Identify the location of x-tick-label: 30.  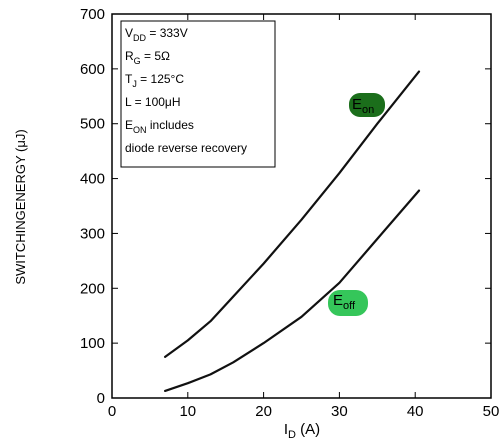
(339, 411).